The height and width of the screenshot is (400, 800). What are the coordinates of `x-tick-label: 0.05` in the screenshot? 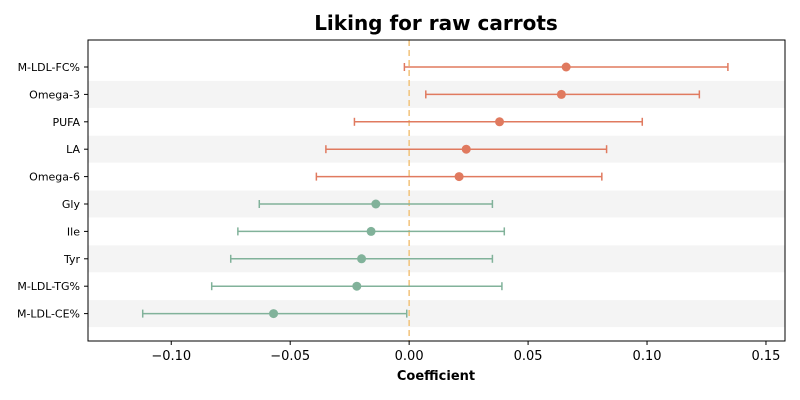 It's located at (528, 356).